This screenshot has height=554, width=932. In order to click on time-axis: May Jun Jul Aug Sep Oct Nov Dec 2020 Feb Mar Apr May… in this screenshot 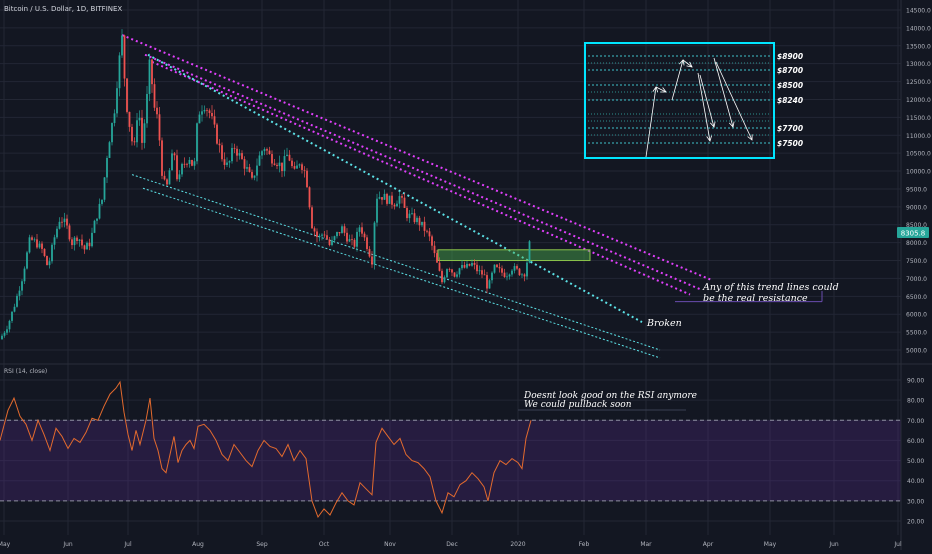, I will do `click(451, 544)`.